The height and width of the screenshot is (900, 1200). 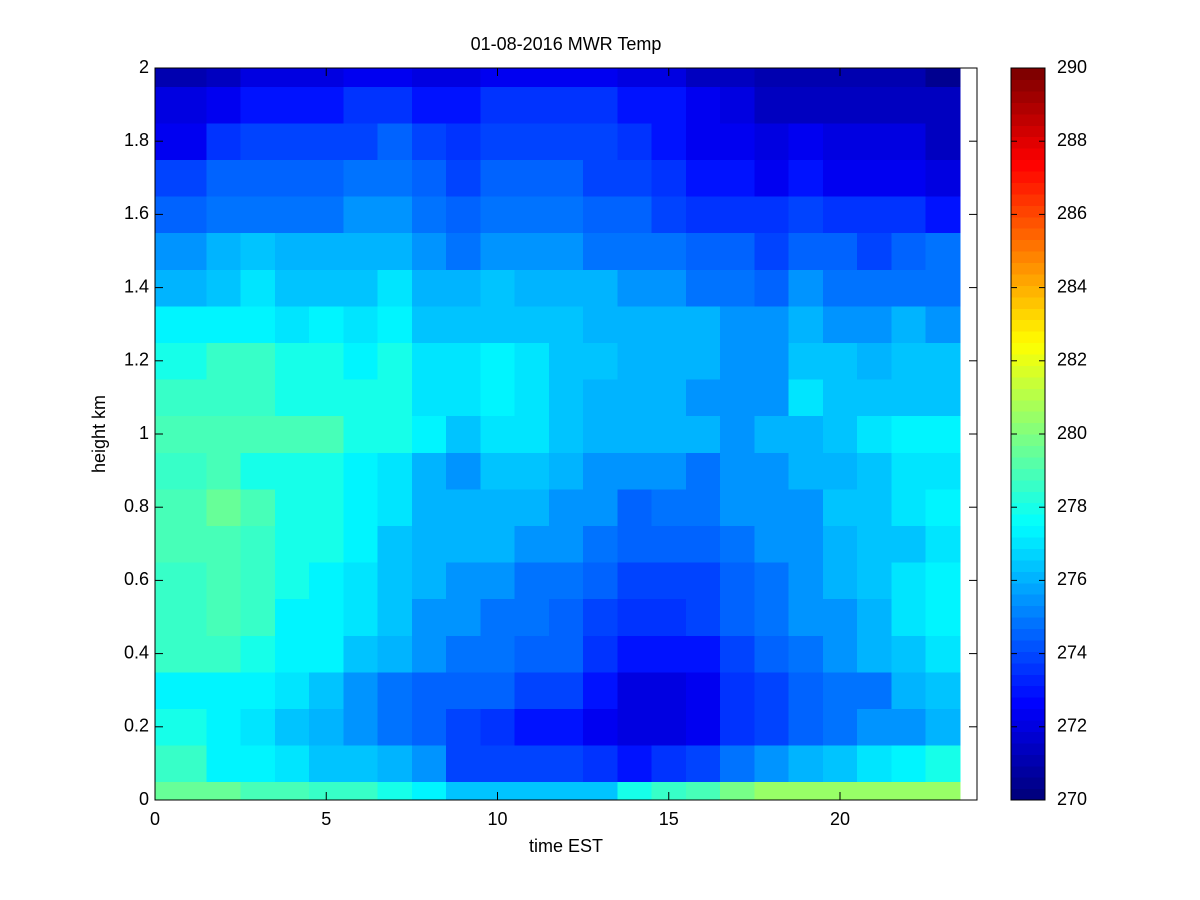 What do you see at coordinates (1072, 799) in the screenshot?
I see `colorbar-tick-label: 270` at bounding box center [1072, 799].